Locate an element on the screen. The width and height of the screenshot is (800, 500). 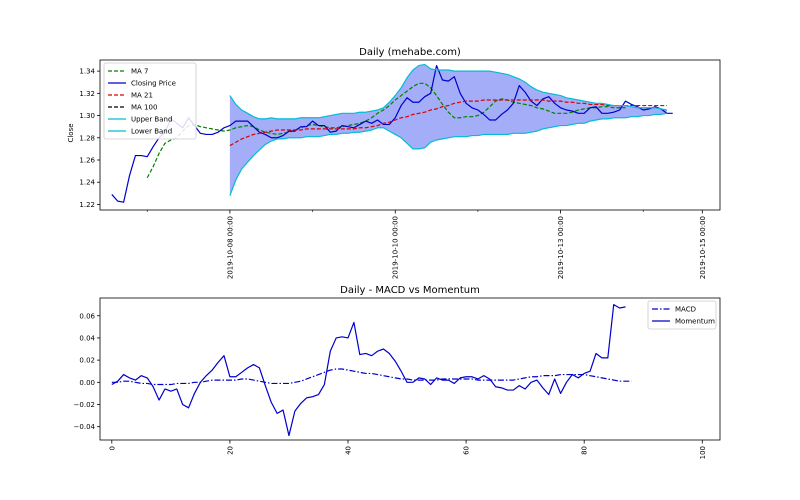
series-line-upper-band is located at coordinates (448, 91).